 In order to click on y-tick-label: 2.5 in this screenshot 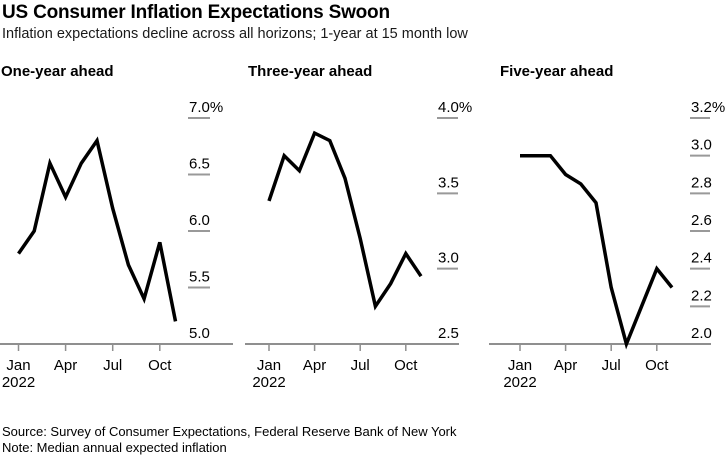, I will do `click(448, 333)`.